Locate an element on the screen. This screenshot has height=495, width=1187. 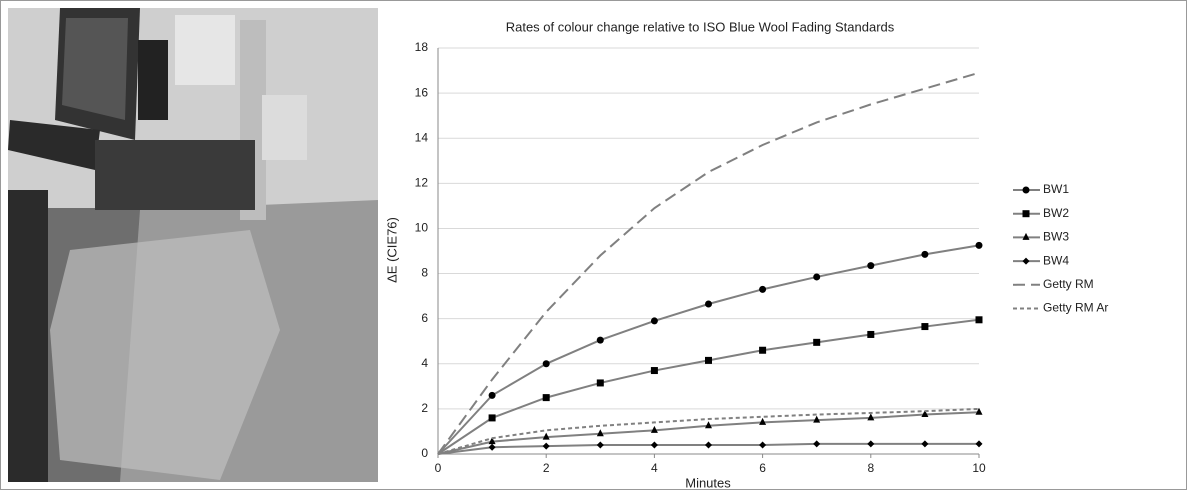
x-axis-label: Minutes is located at coordinates (708, 482).